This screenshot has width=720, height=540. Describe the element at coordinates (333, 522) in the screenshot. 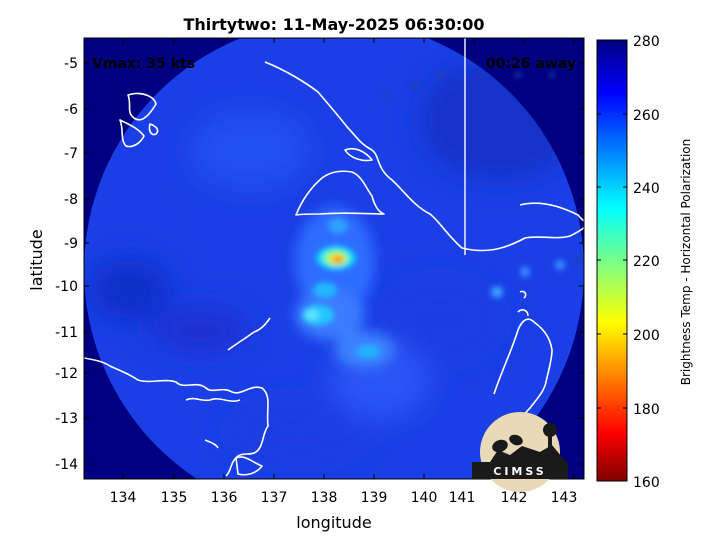

I see `x-axis-label: longitude` at that location.